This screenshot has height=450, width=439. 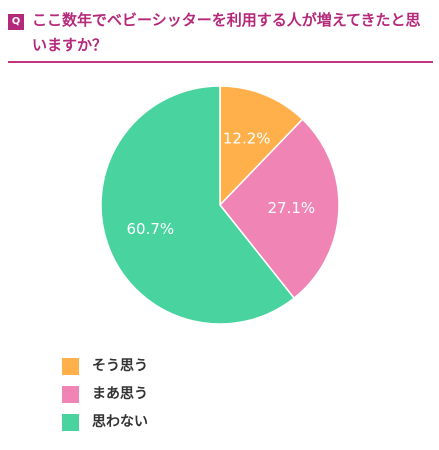 I want to click on legend-label: まあ思う, so click(x=120, y=394).